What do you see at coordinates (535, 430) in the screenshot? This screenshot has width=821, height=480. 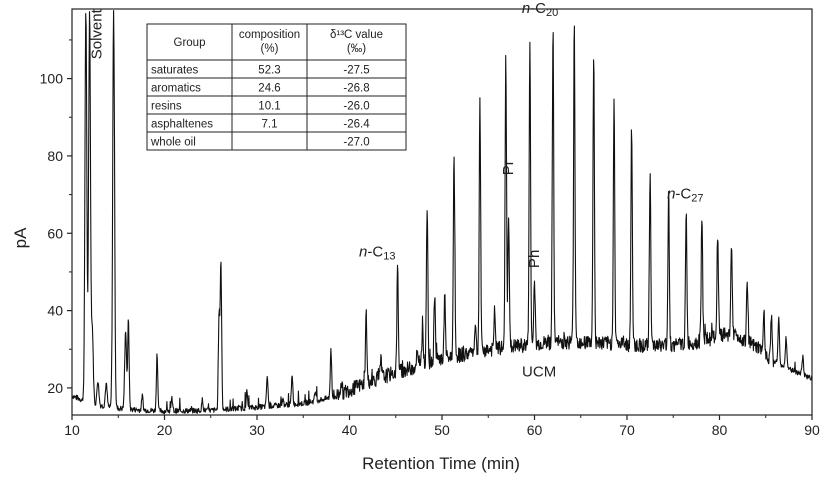 I see `x-tick-label: 60` at bounding box center [535, 430].